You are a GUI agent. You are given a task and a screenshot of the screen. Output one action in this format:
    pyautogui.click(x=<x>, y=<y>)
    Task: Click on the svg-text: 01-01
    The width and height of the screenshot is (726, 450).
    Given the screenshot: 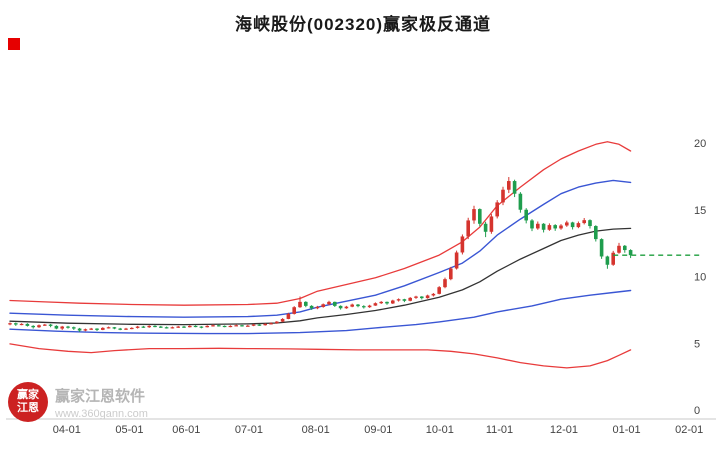 What is the action you would take?
    pyautogui.click(x=626, y=430)
    